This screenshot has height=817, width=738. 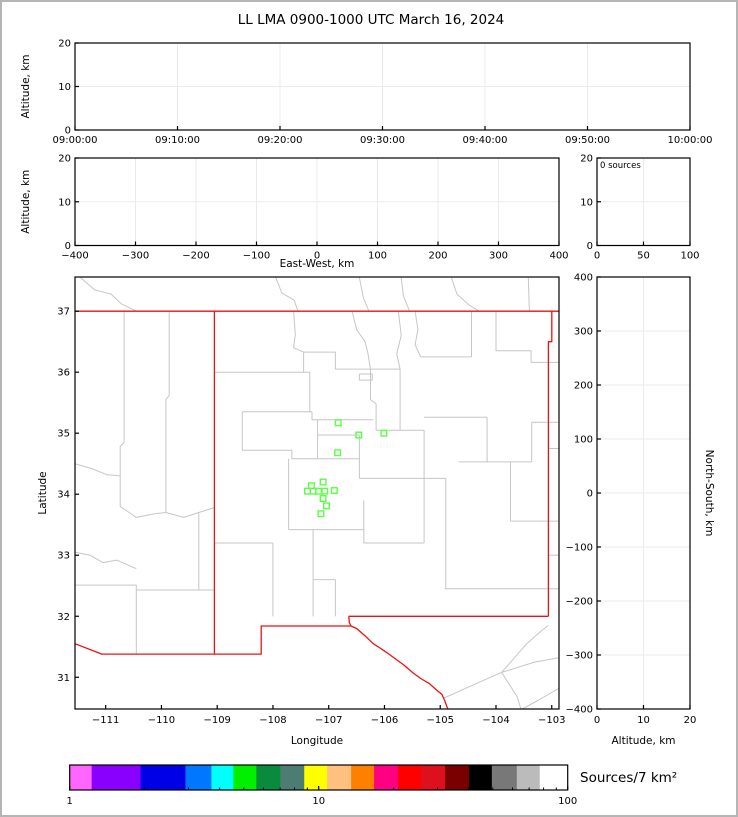 What do you see at coordinates (26, 202) in the screenshot?
I see `y-axis-label: Altitude, km` at bounding box center [26, 202].